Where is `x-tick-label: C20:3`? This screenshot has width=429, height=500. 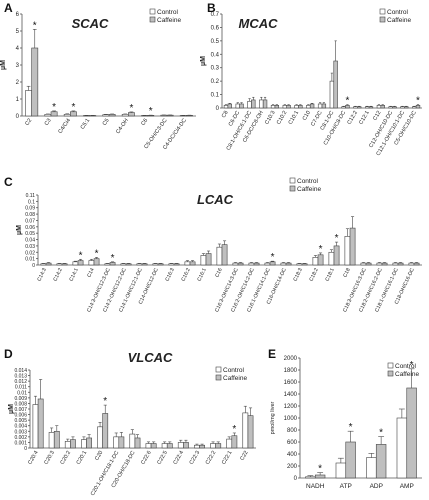
x-tick-label: C20:3 is located at coordinates (49, 458).